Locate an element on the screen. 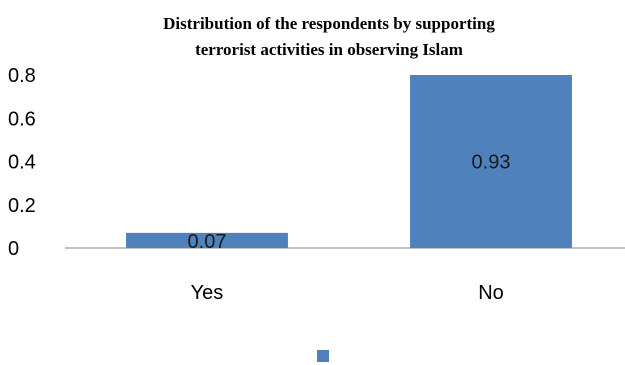 The width and height of the screenshot is (625, 365). bar-data-label: 0.07 is located at coordinates (207, 242).